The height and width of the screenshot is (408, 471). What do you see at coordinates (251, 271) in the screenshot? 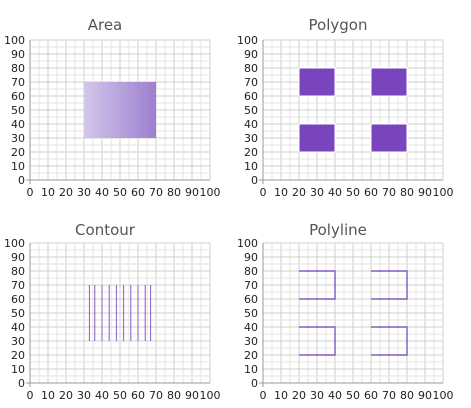
I see `polyline-ytick-label: 80` at bounding box center [251, 271].